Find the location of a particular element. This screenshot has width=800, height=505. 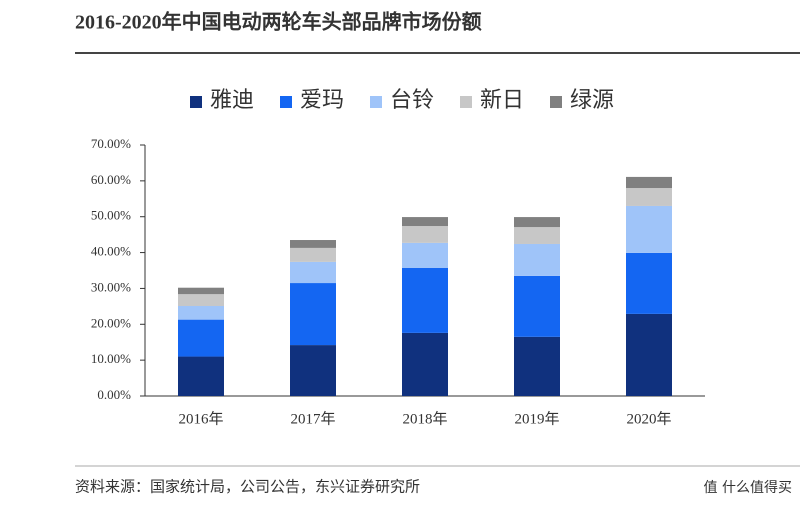

legend-label: 雅迪 is located at coordinates (232, 99).